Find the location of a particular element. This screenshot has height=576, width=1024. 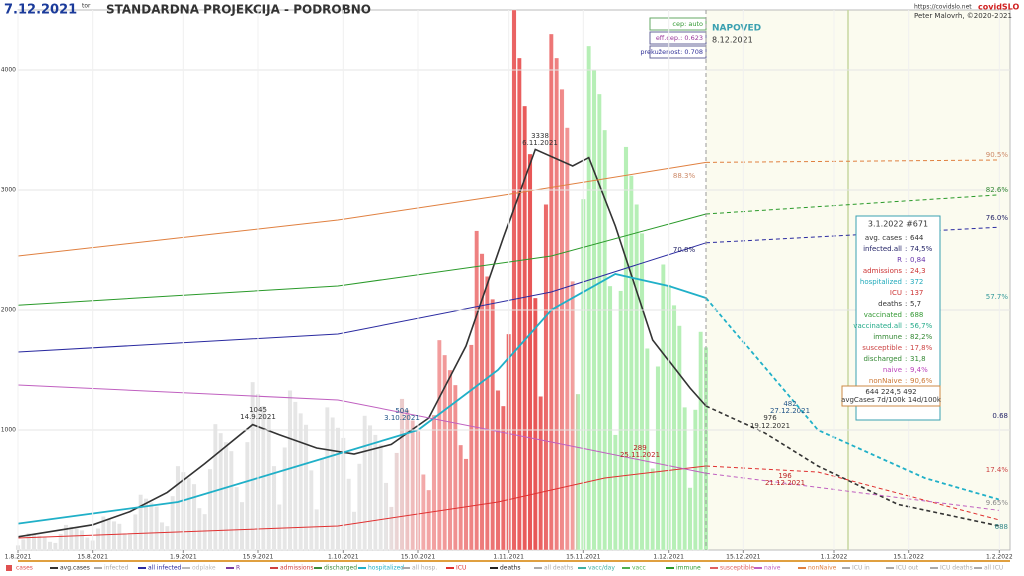

info-label: discharged is located at coordinates (882, 359).